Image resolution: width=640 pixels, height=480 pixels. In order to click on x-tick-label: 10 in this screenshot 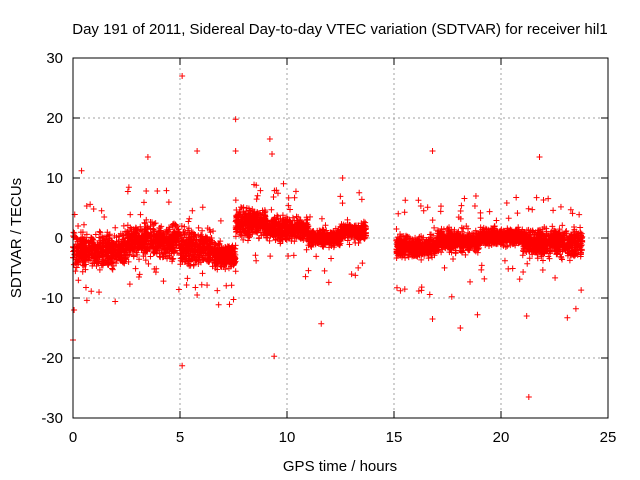, I will do `click(287, 437)`.